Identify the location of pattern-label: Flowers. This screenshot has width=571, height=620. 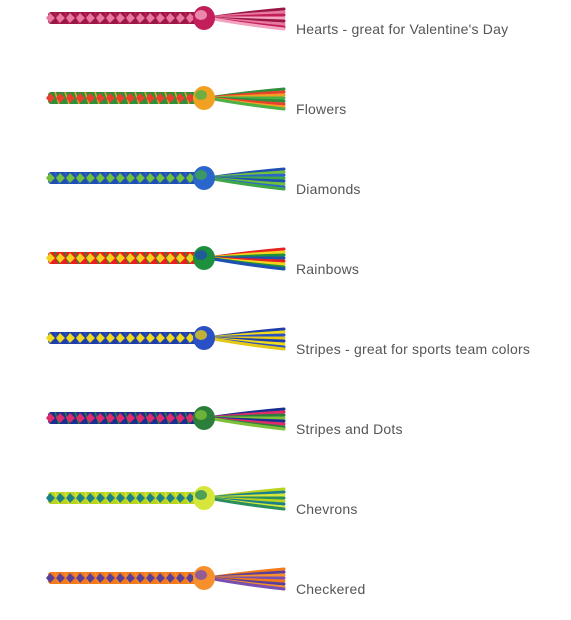
(321, 109).